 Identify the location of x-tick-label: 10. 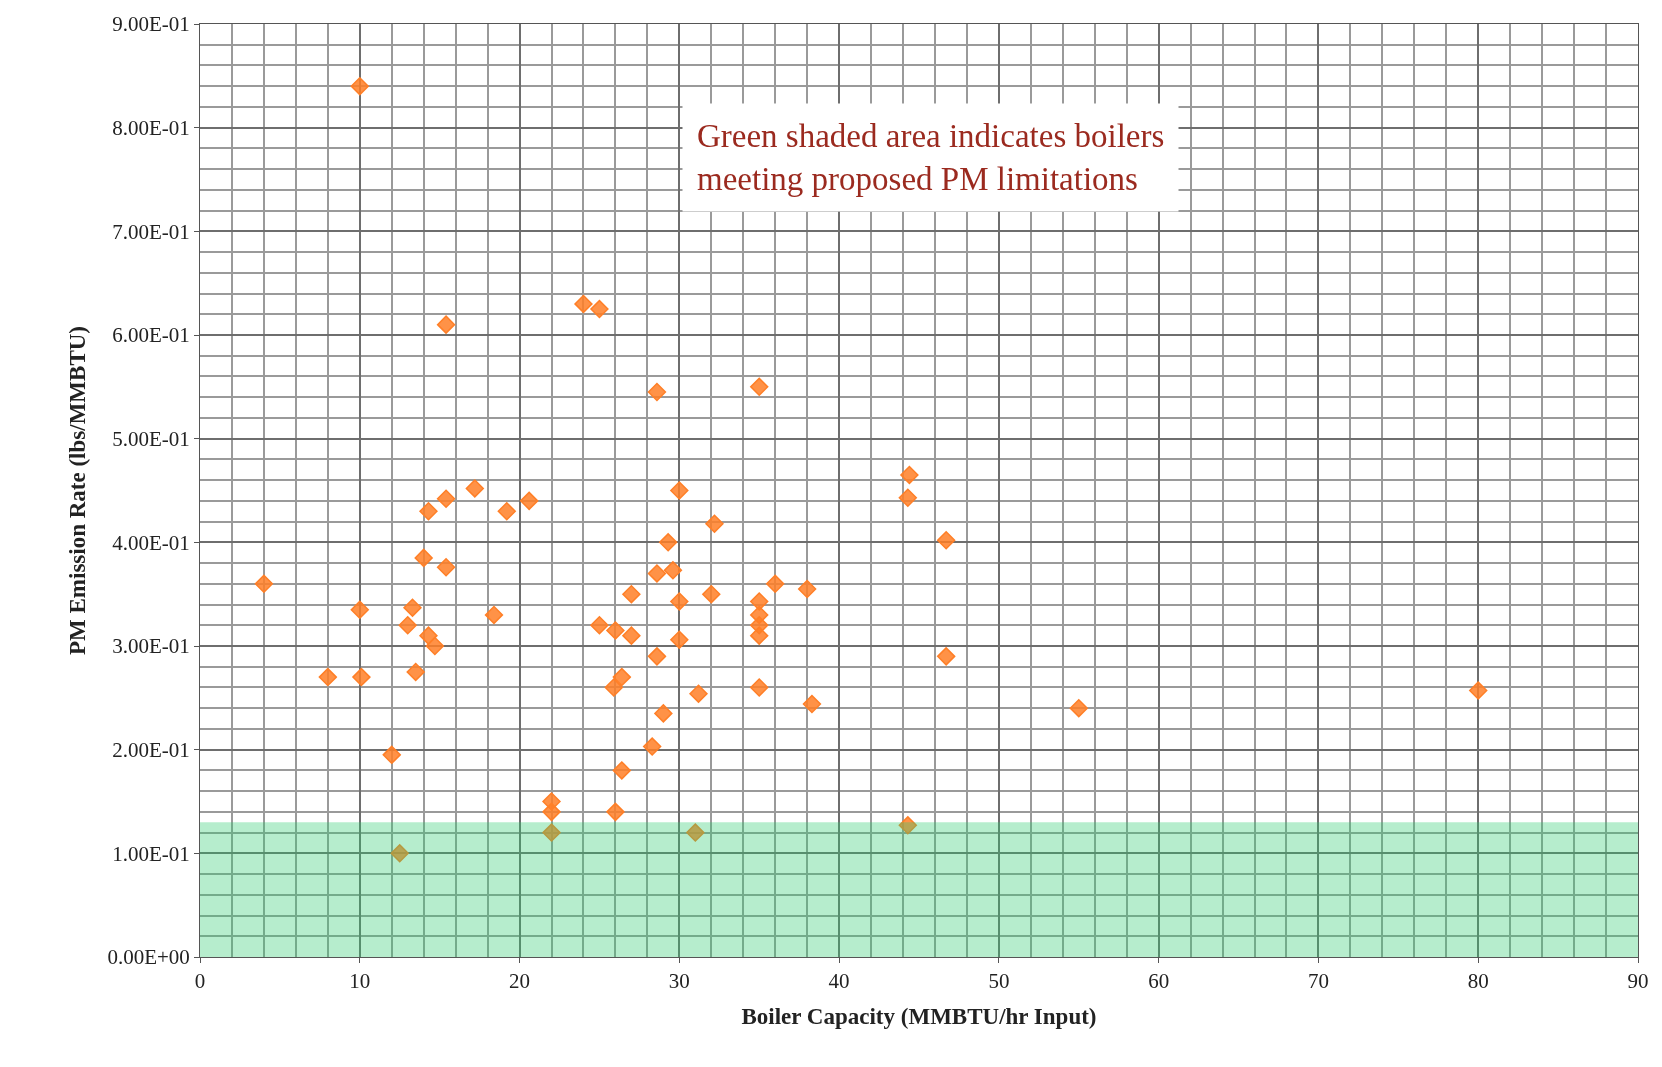
(360, 981).